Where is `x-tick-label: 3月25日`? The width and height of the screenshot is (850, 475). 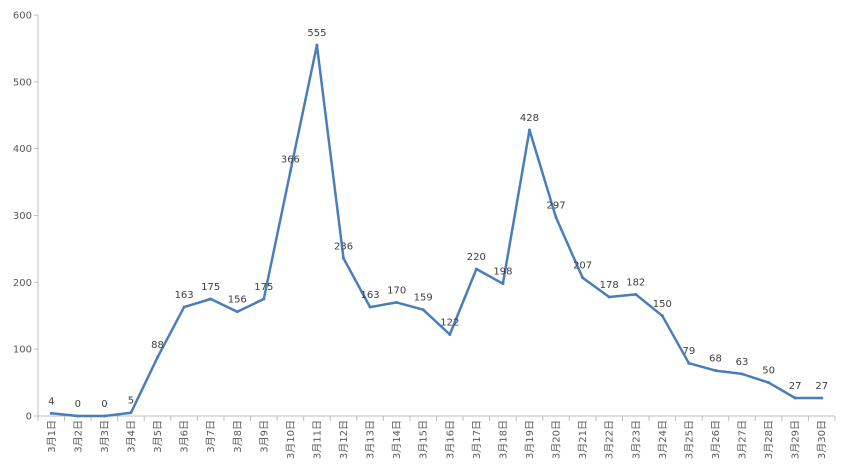
x-tick-label: 3月25日 is located at coordinates (689, 439).